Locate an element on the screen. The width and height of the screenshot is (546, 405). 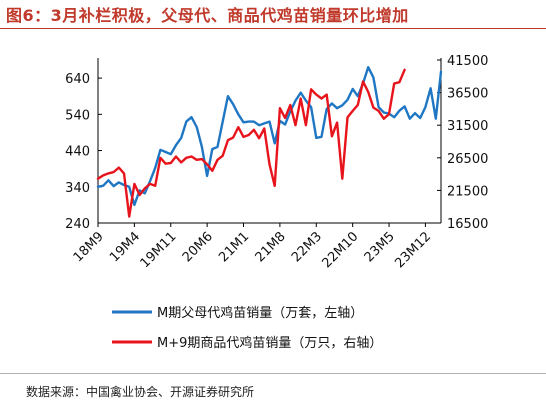
right-tick-label: 31500 is located at coordinates (467, 126).